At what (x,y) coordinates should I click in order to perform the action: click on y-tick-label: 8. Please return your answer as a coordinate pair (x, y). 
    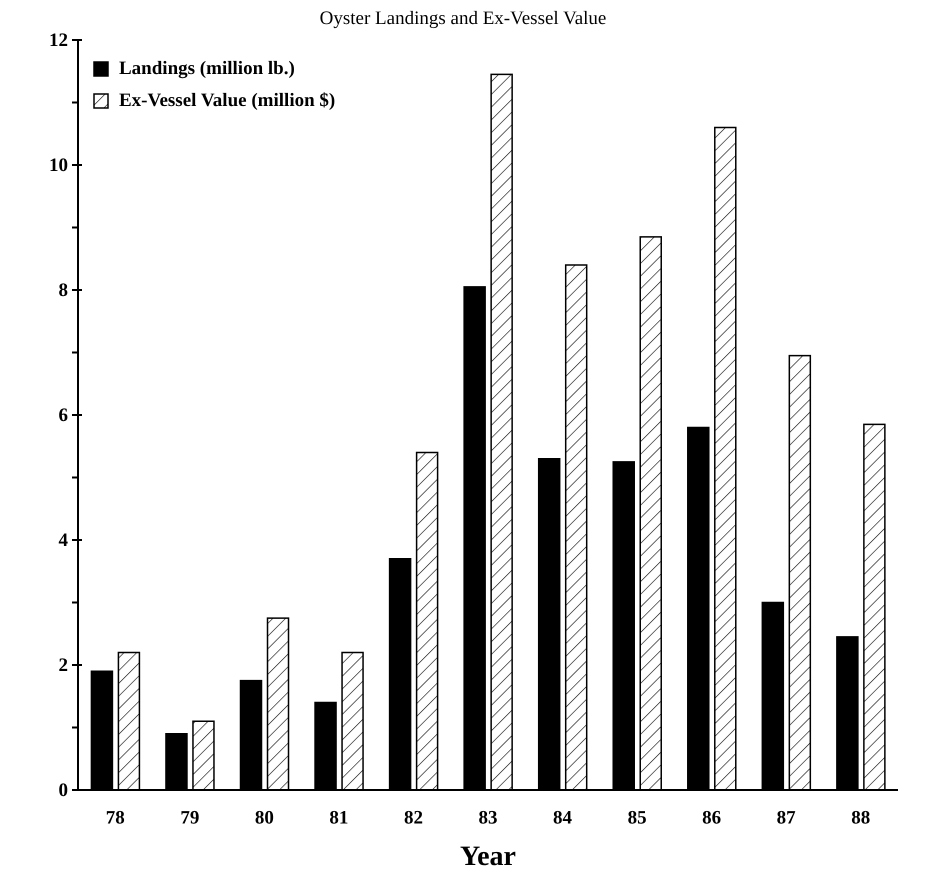
    Looking at the image, I should click on (63, 290).